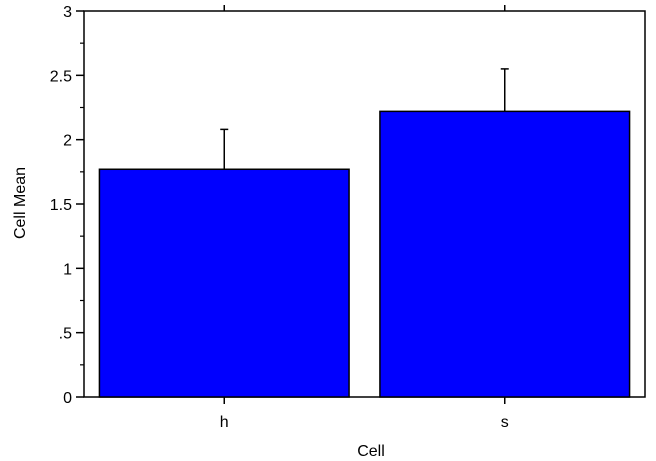 Image resolution: width=656 pixels, height=461 pixels. I want to click on y-tick-label: 1, so click(67, 269).